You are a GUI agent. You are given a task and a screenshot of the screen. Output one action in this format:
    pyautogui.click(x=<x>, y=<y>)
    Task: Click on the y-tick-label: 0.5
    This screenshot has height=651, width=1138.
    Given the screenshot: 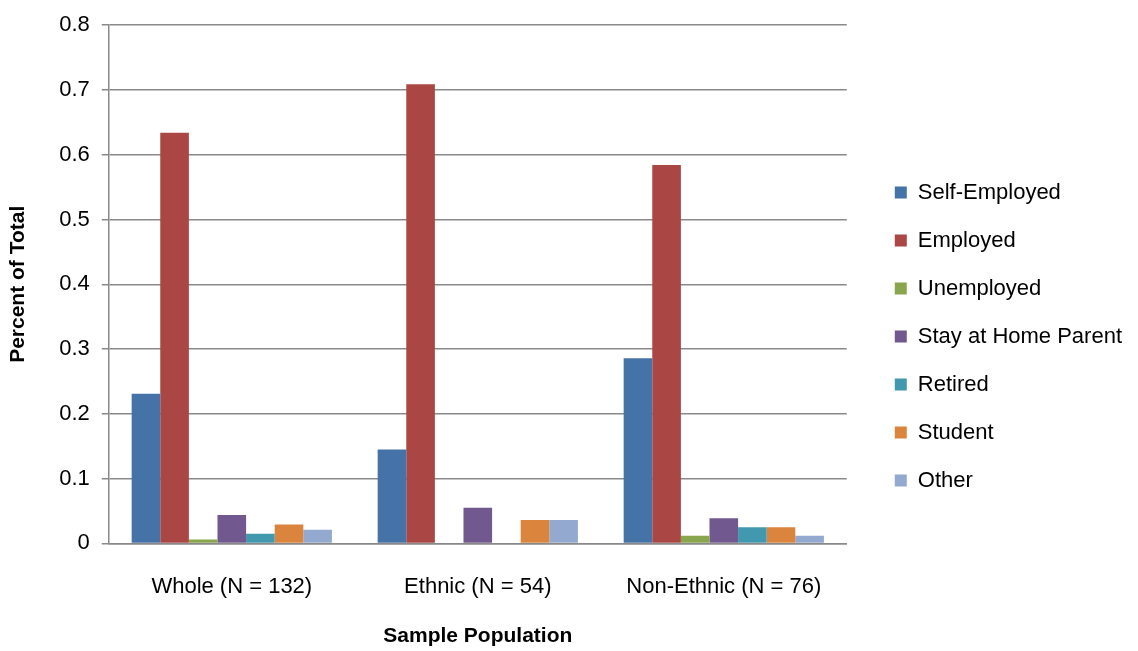 What is the action you would take?
    pyautogui.click(x=74, y=218)
    